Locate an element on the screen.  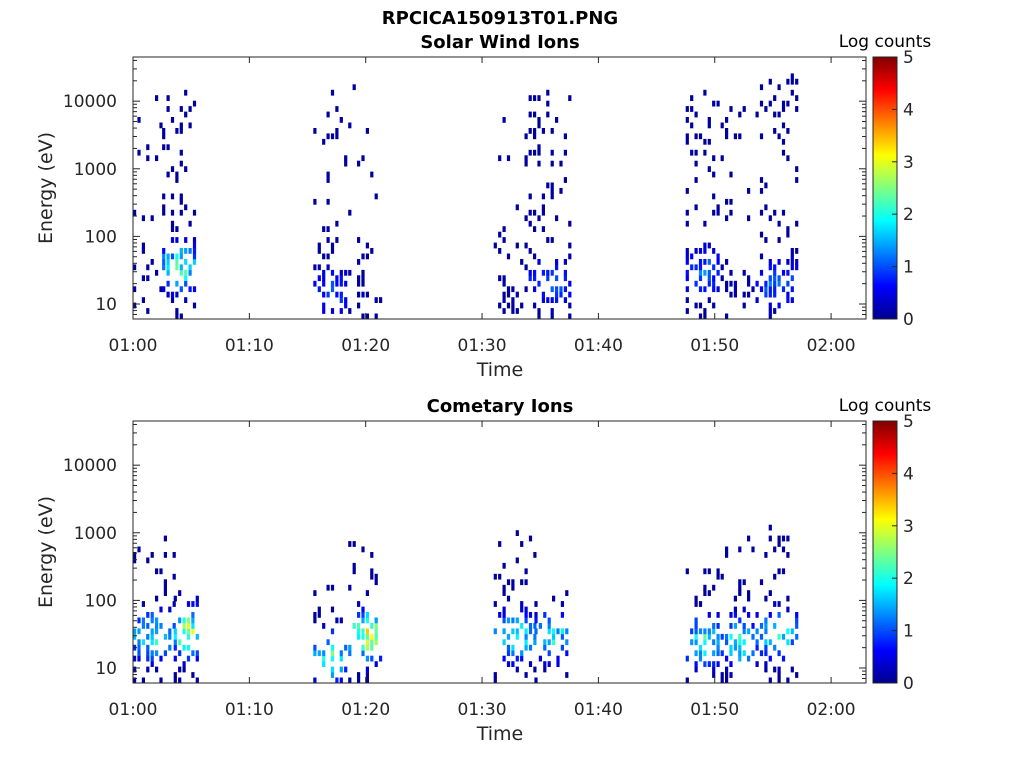
x-tick-label: 01:50 is located at coordinates (714, 710).